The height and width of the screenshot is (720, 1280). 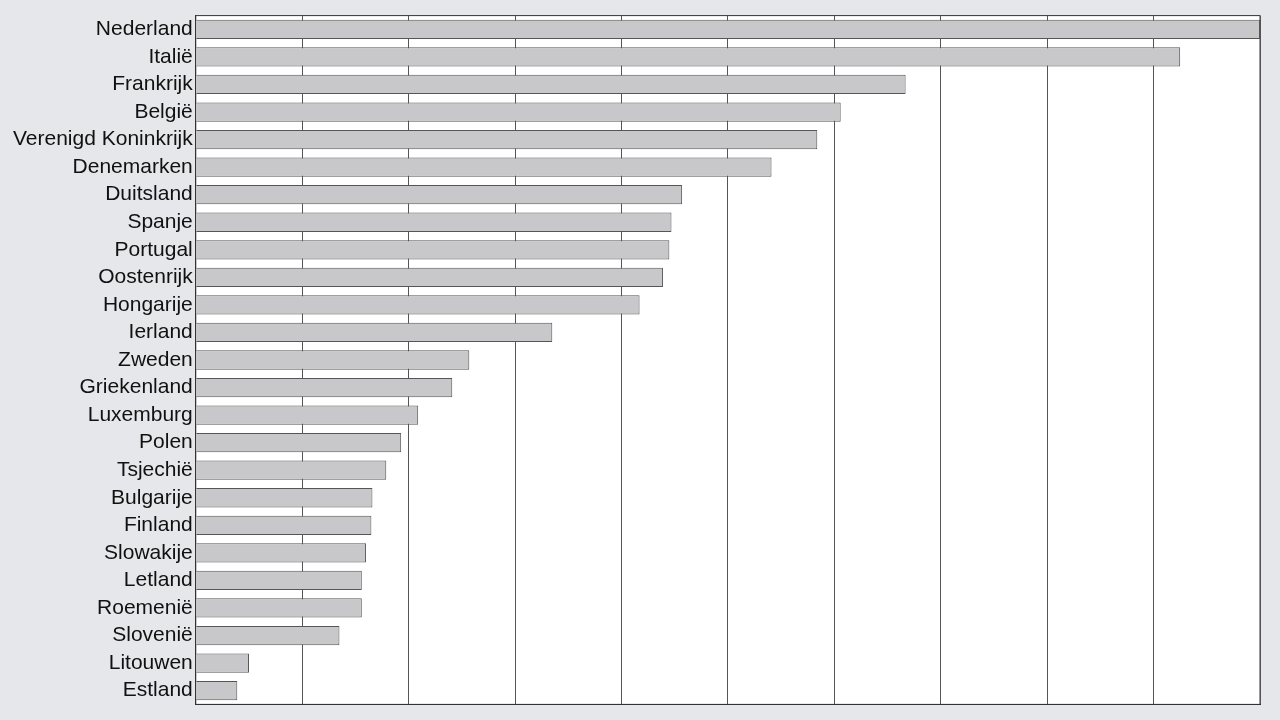 What do you see at coordinates (148, 551) in the screenshot?
I see `y-tick-label: Slowakije` at bounding box center [148, 551].